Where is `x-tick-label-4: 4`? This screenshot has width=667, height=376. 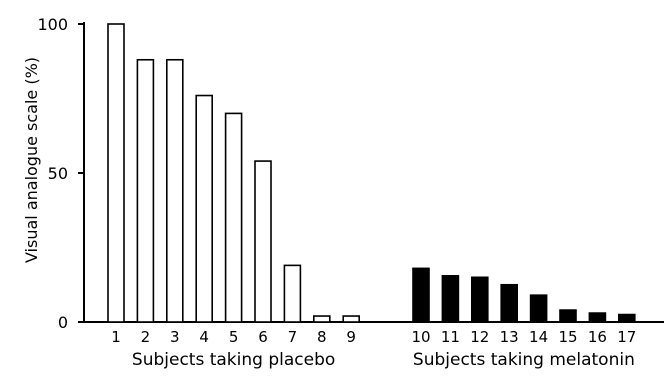 x-tick-label-4: 4 is located at coordinates (204, 337).